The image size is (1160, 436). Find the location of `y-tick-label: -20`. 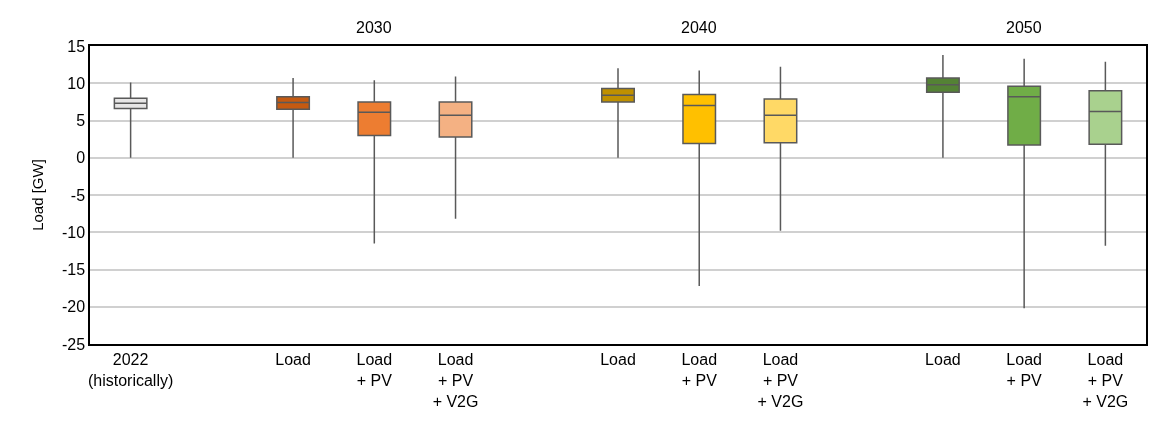

y-tick-label: -20 is located at coordinates (73, 307).